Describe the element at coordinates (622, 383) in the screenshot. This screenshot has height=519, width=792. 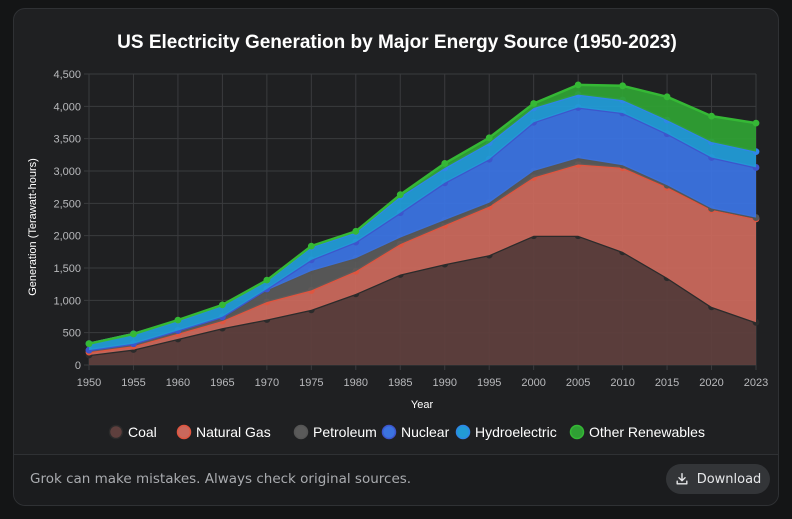
I see `x-tick-label: 2010` at that location.